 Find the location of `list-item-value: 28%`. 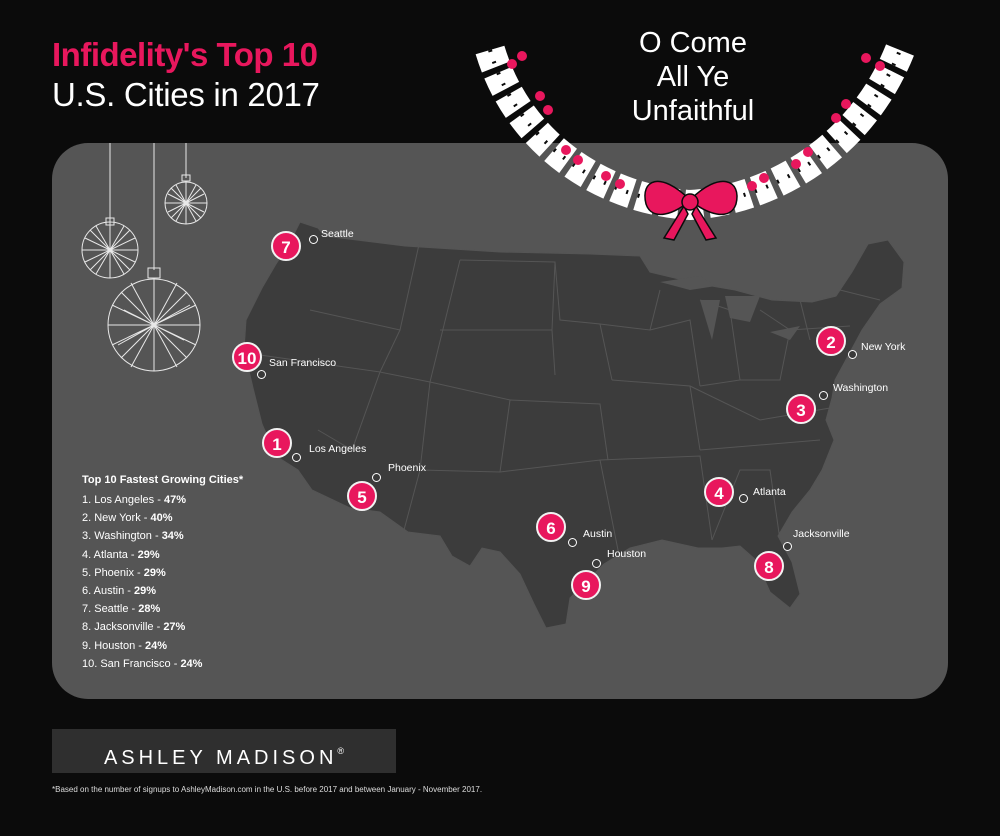

list-item-value: 28% is located at coordinates (149, 609).